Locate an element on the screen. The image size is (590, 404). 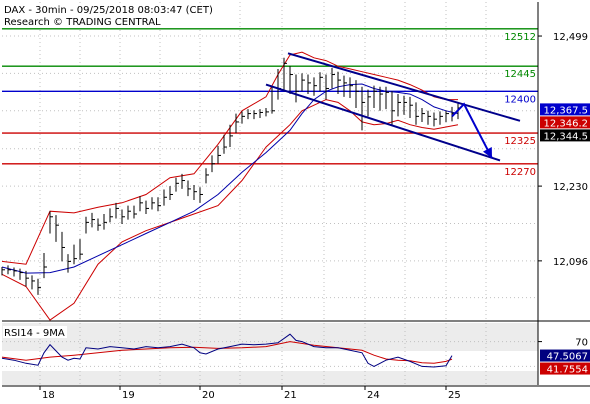
rsi-signal-line is located at coordinates (227, 352).